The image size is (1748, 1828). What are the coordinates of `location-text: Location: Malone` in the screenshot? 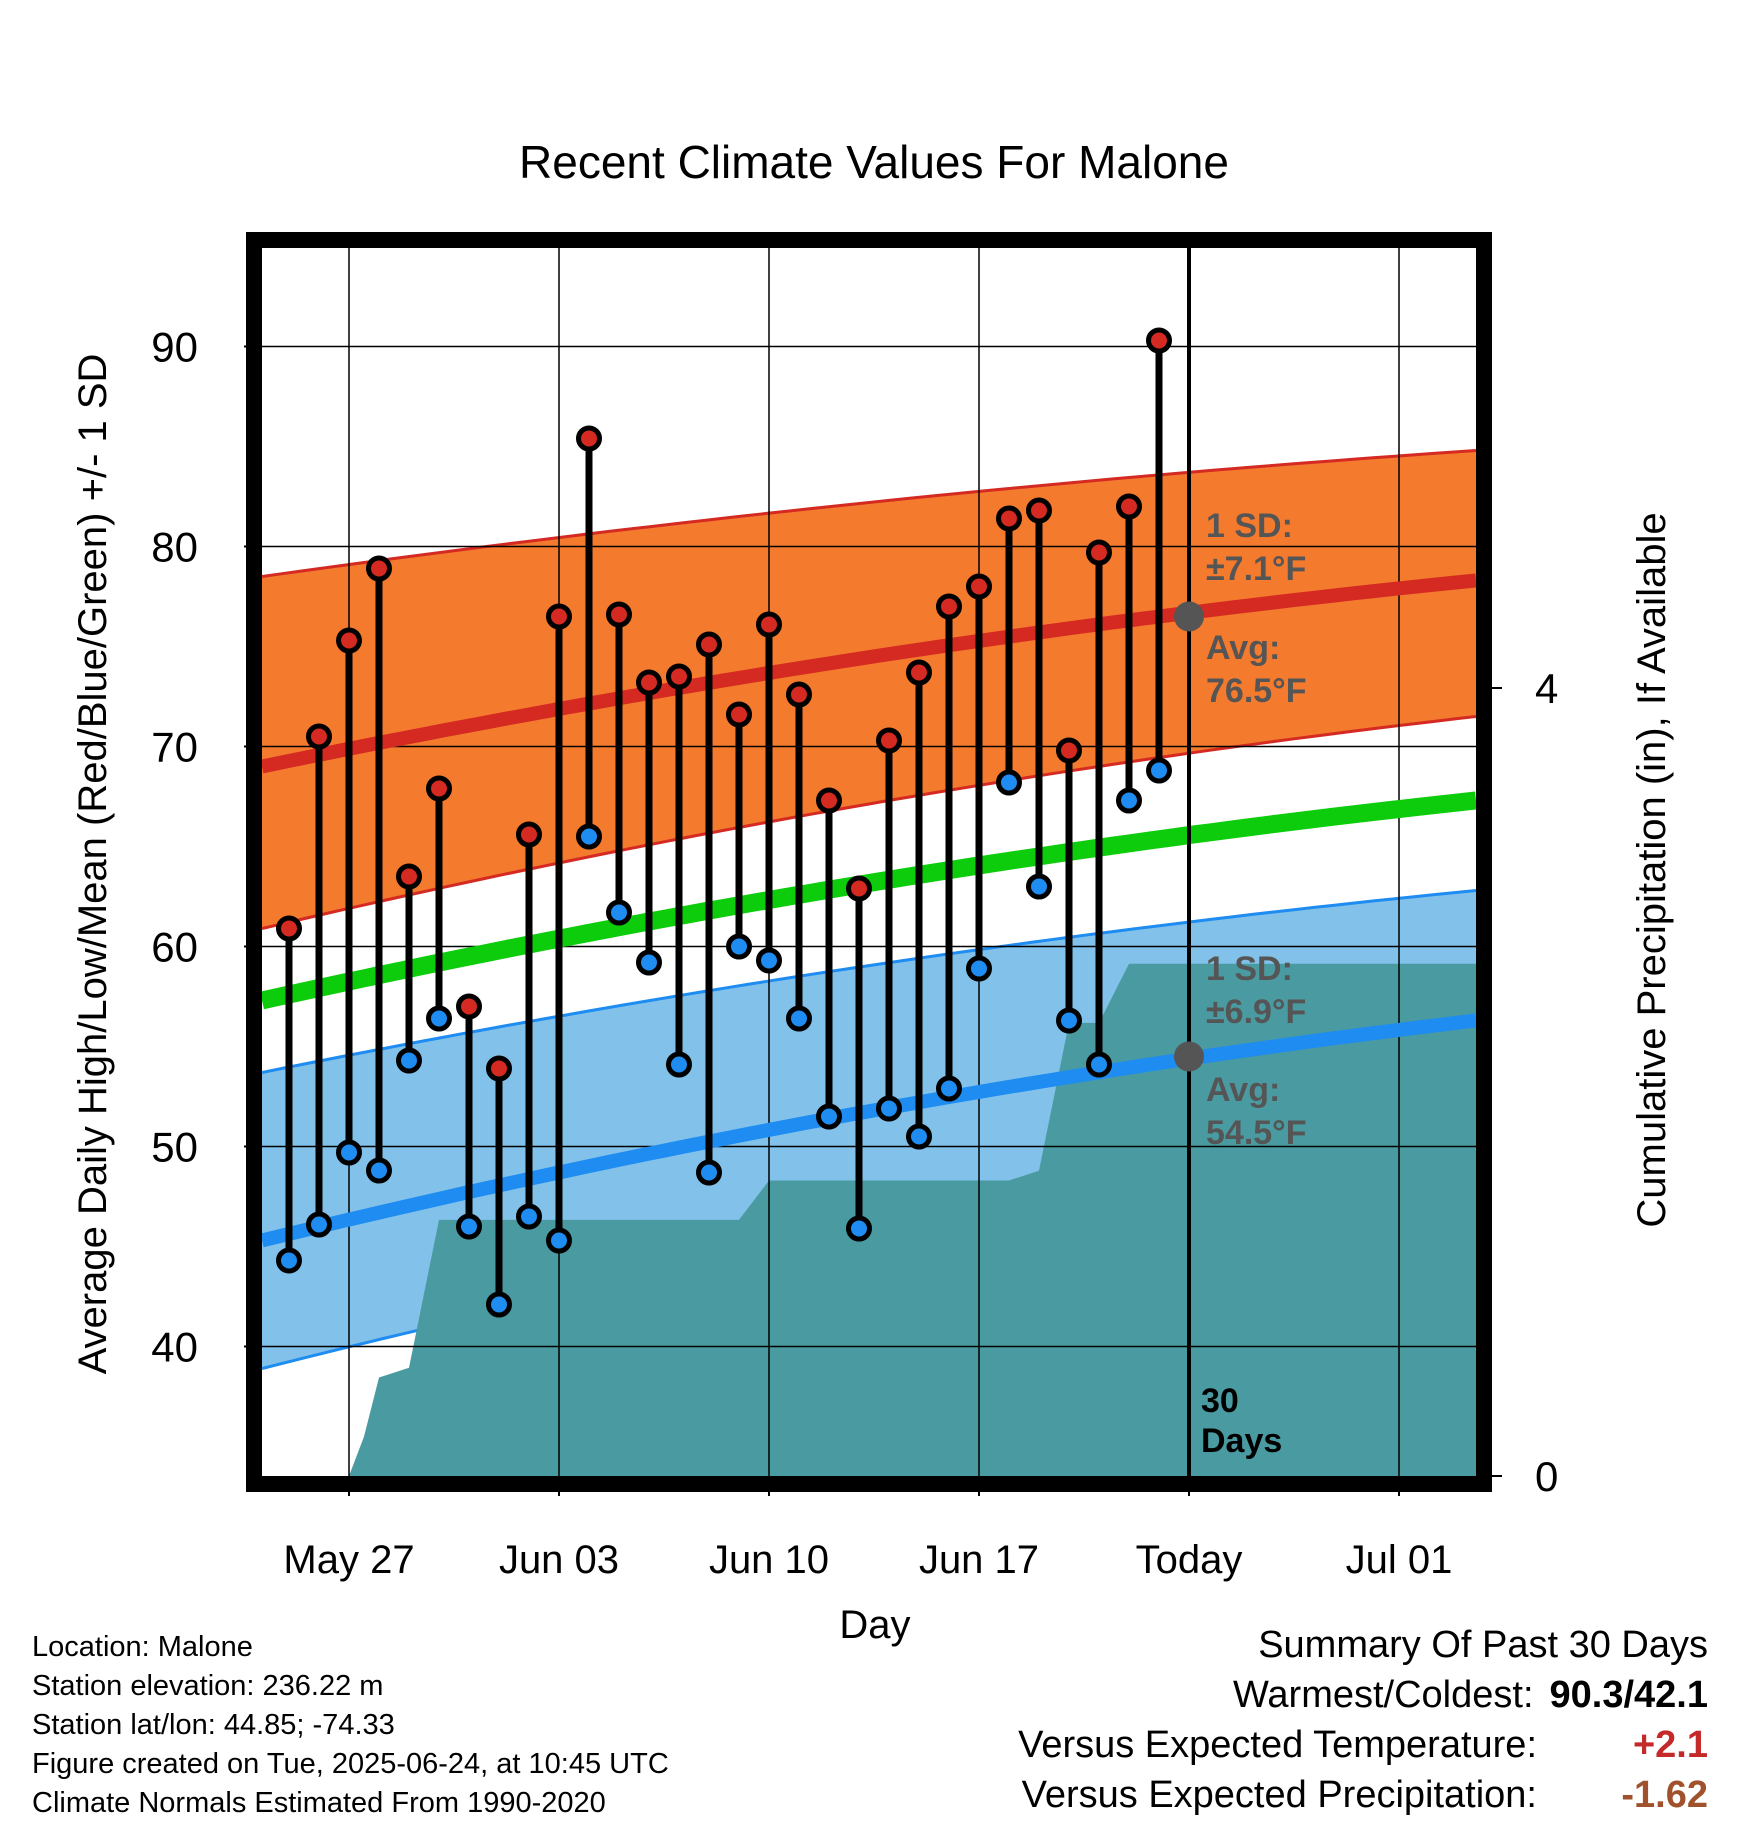 It's located at (142, 1647).